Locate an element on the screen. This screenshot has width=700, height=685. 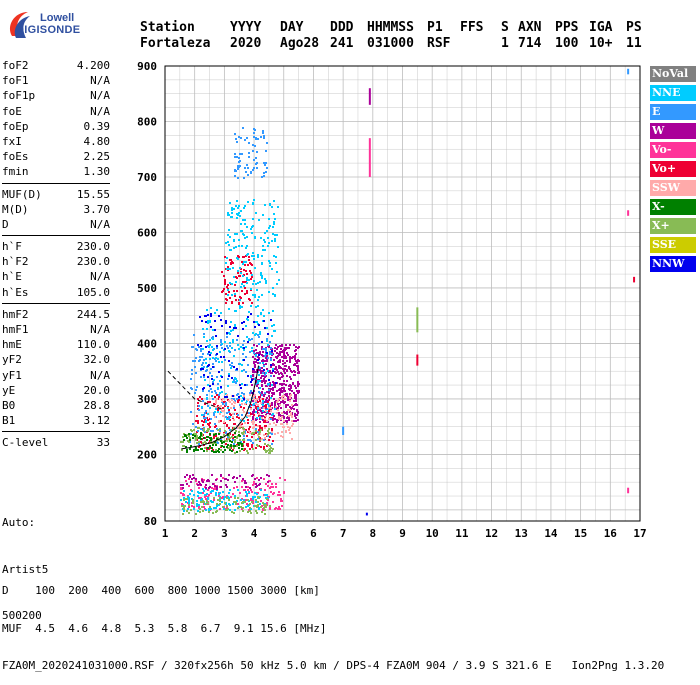
param-value: 4.80 is located at coordinates (97, 141).